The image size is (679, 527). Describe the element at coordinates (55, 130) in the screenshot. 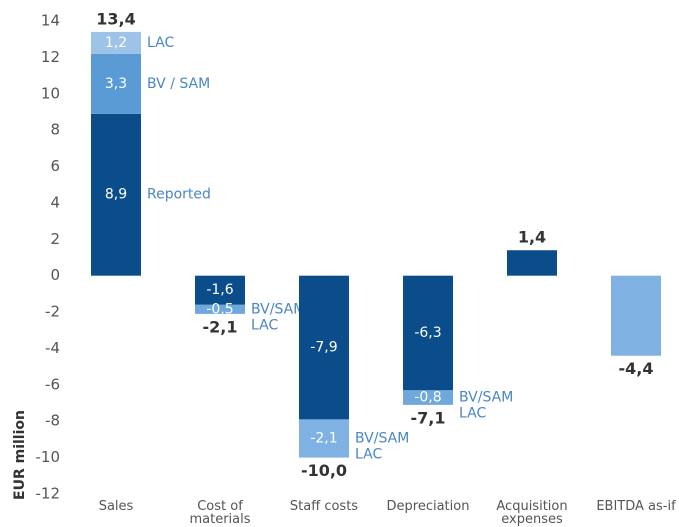

I see `y-tick-label: 8` at that location.